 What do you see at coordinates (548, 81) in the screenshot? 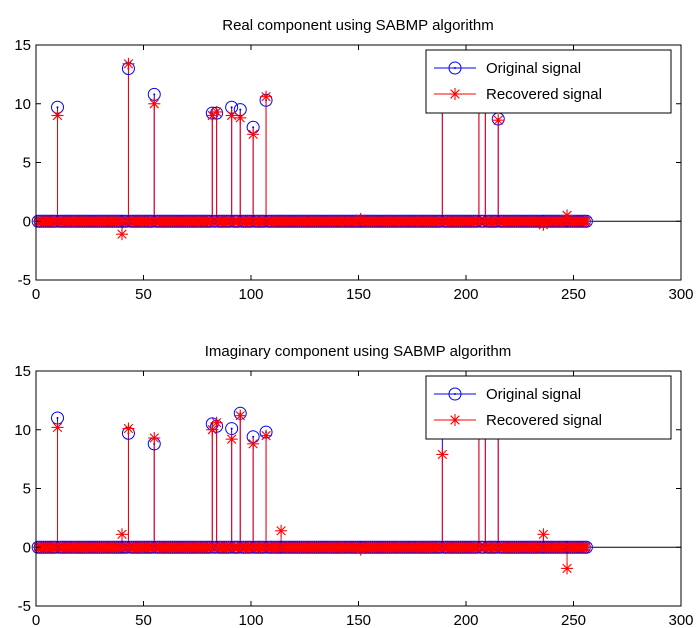
I see `legend-box` at bounding box center [548, 81].